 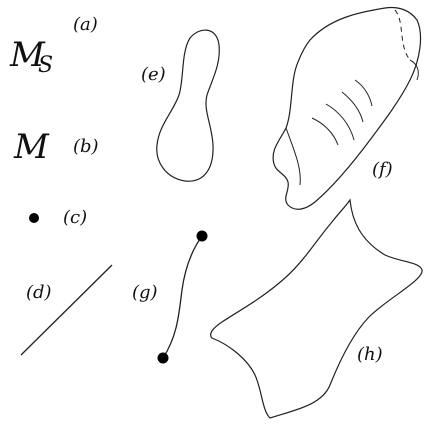 What do you see at coordinates (39, 292) in the screenshot?
I see `label-d: (d)` at bounding box center [39, 292].